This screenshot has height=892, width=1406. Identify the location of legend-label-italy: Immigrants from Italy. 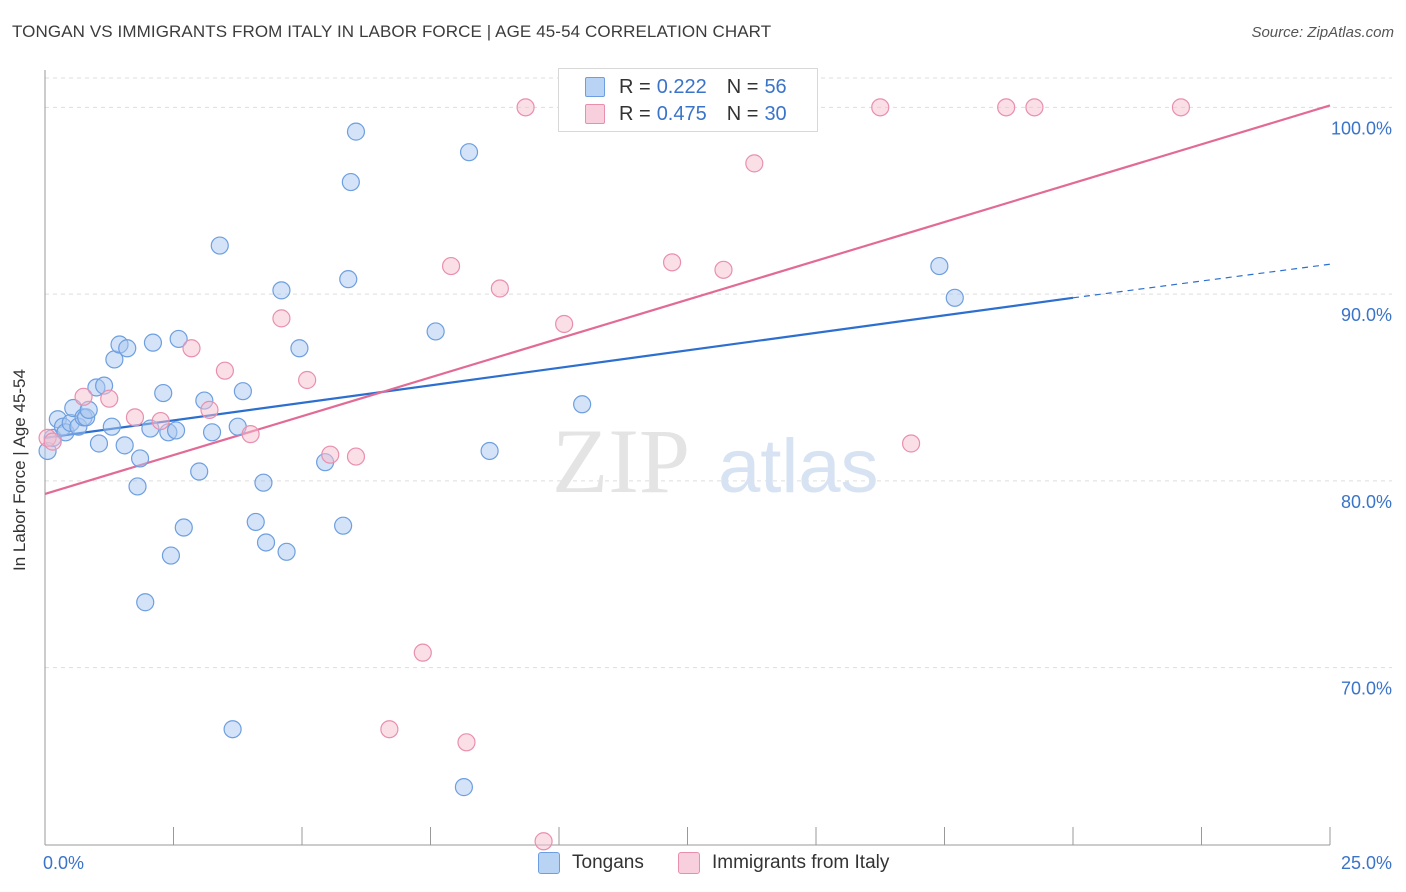
(801, 862).